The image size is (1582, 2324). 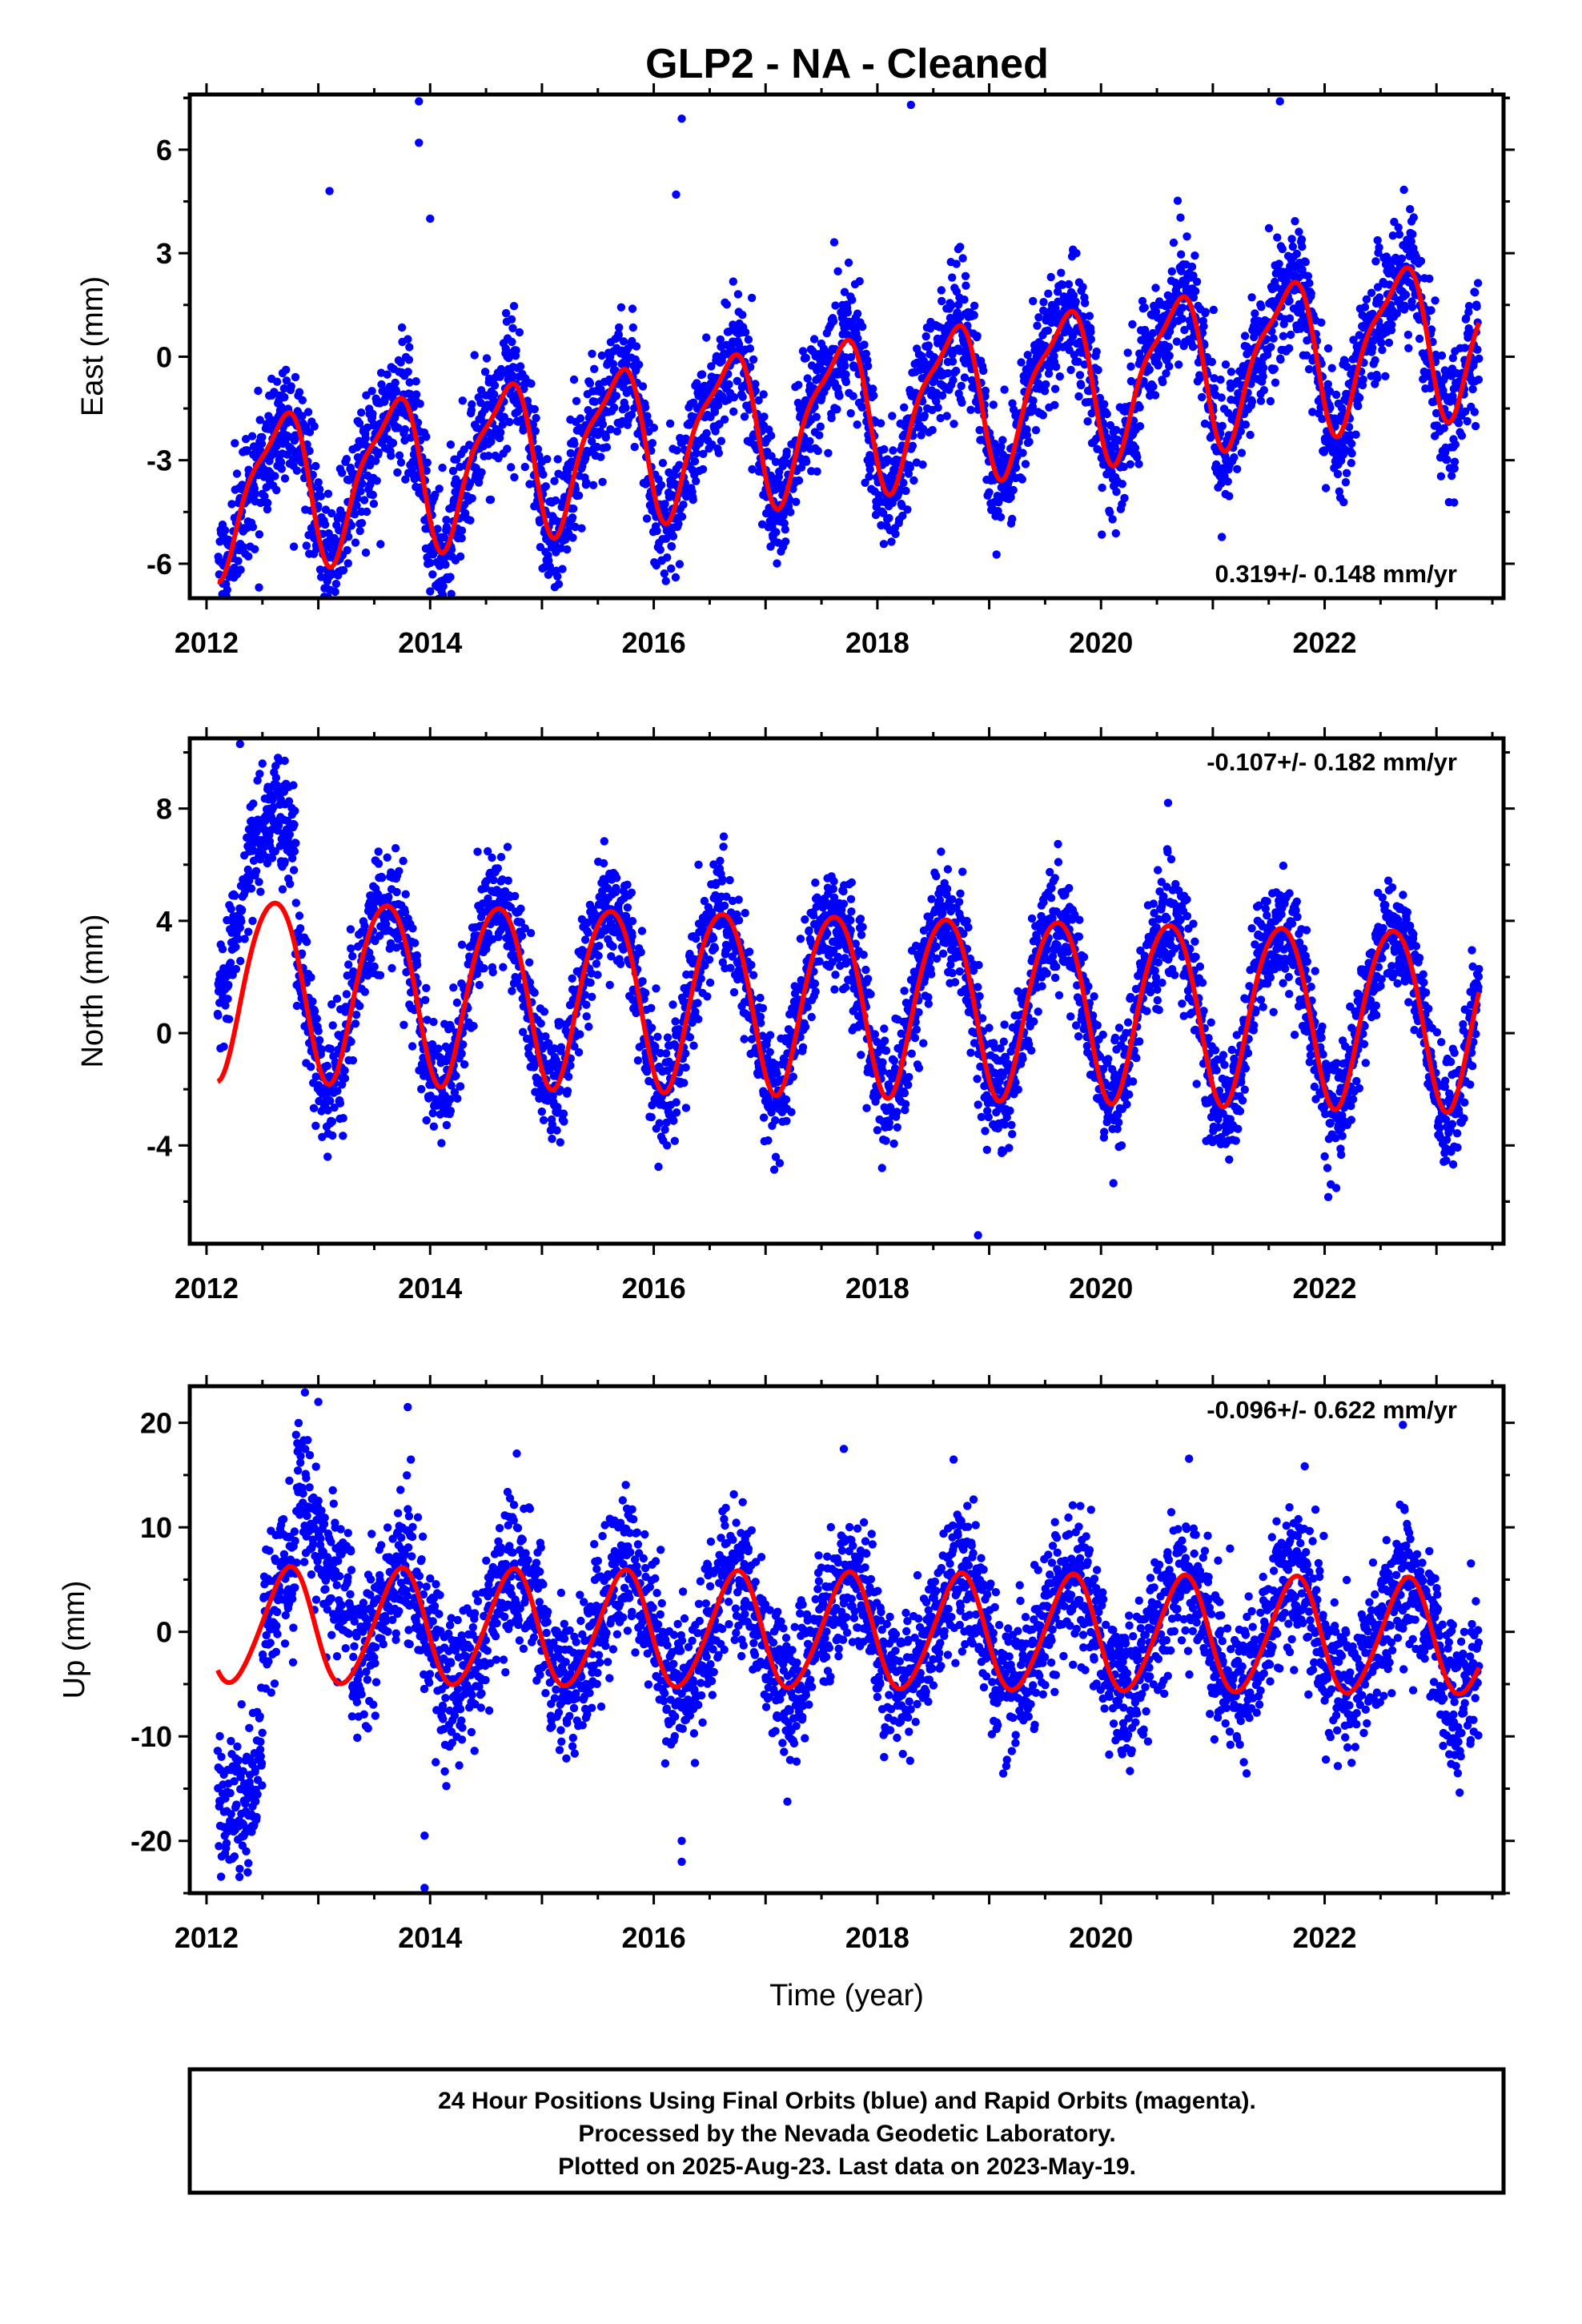 I want to click on x-tick-label: 2012, so click(x=207, y=642).